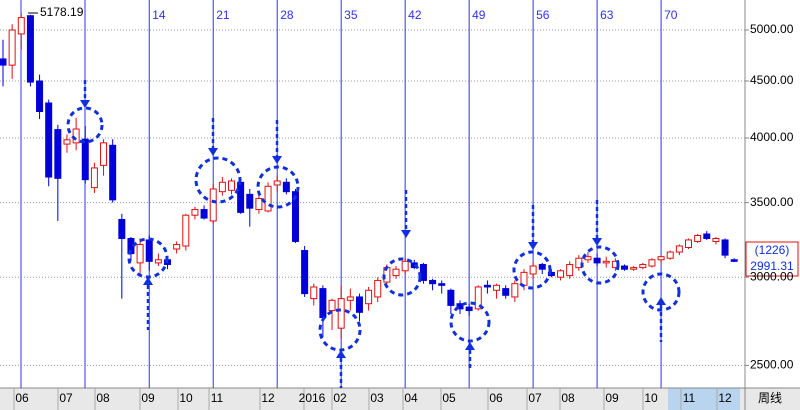  Describe the element at coordinates (772, 202) in the screenshot. I see `y-tick-label: 3500.00` at that location.